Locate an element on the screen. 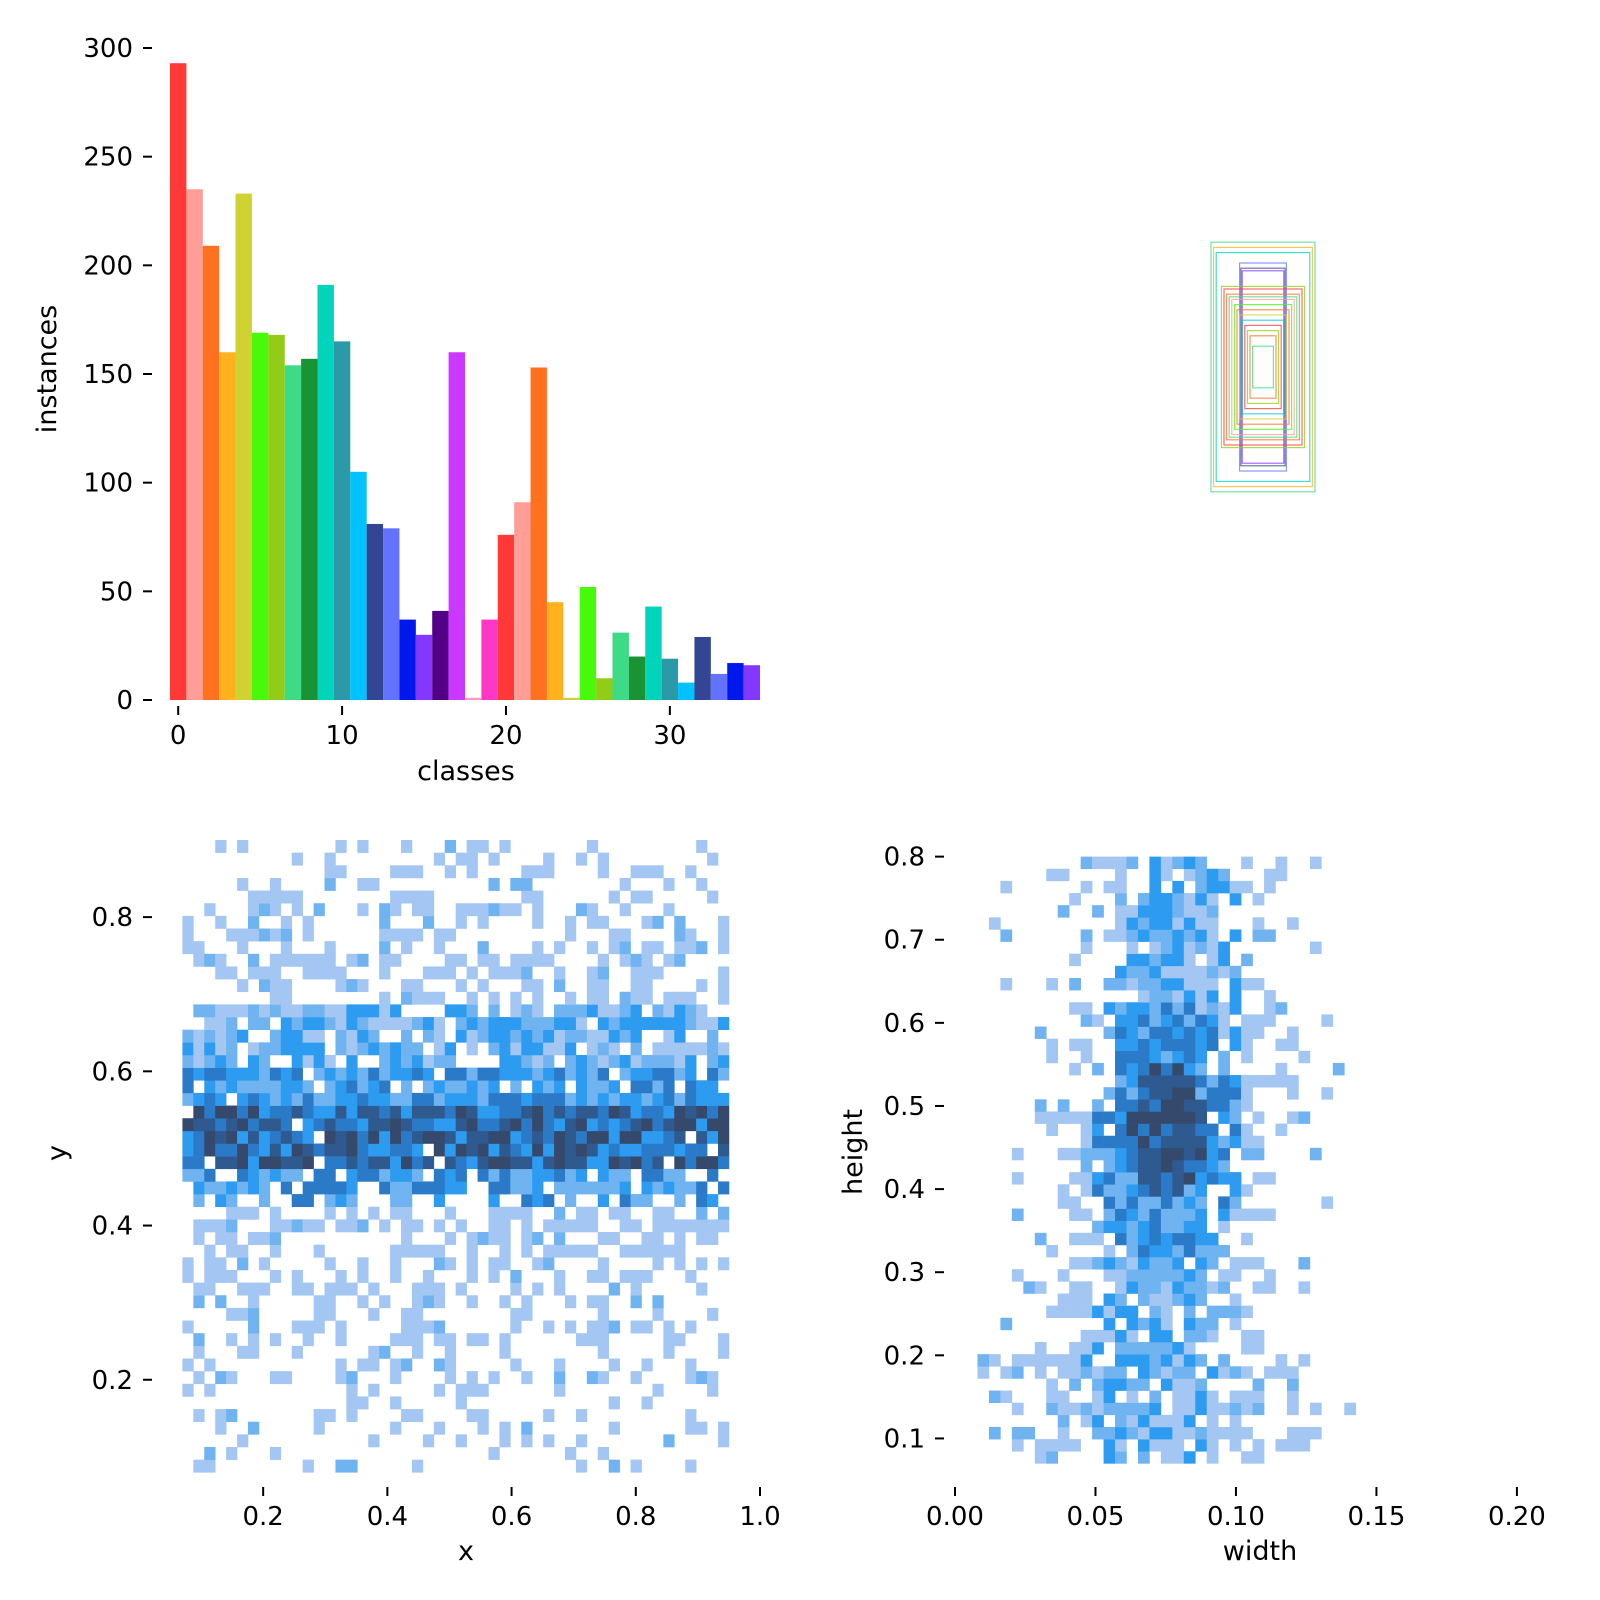 Image resolution: width=1600 pixels, height=1600 pixels. class-histogram-xtick-label: 10 is located at coordinates (342, 736).